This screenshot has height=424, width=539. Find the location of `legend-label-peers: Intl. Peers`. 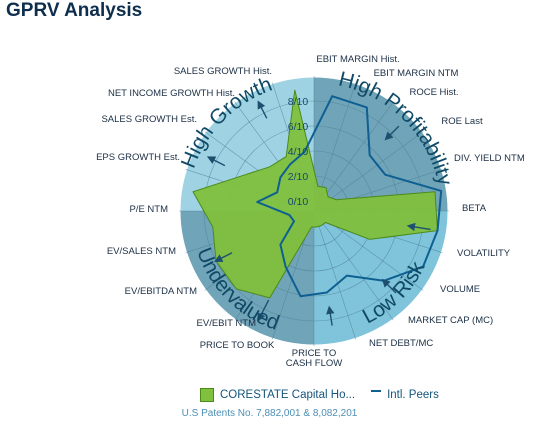

legend-label-peers: Intl. Peers is located at coordinates (413, 395).